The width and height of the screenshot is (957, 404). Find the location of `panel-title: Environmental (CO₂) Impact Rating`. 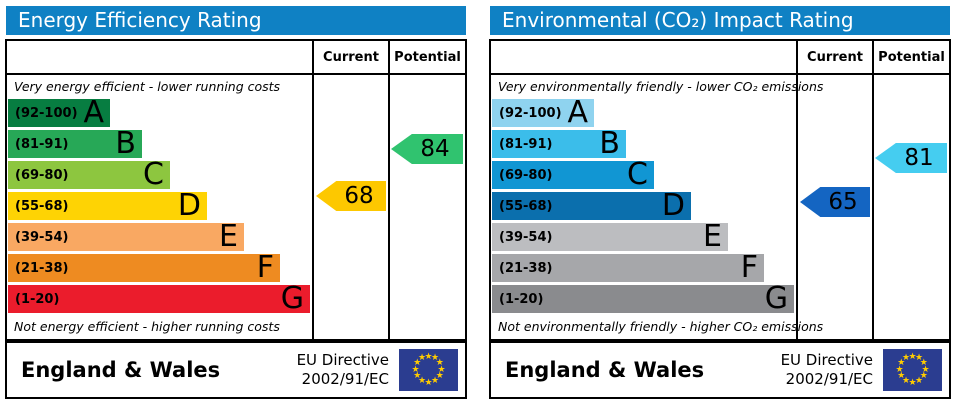

panel-title: Environmental (CO₂) Impact Rating is located at coordinates (678, 20).